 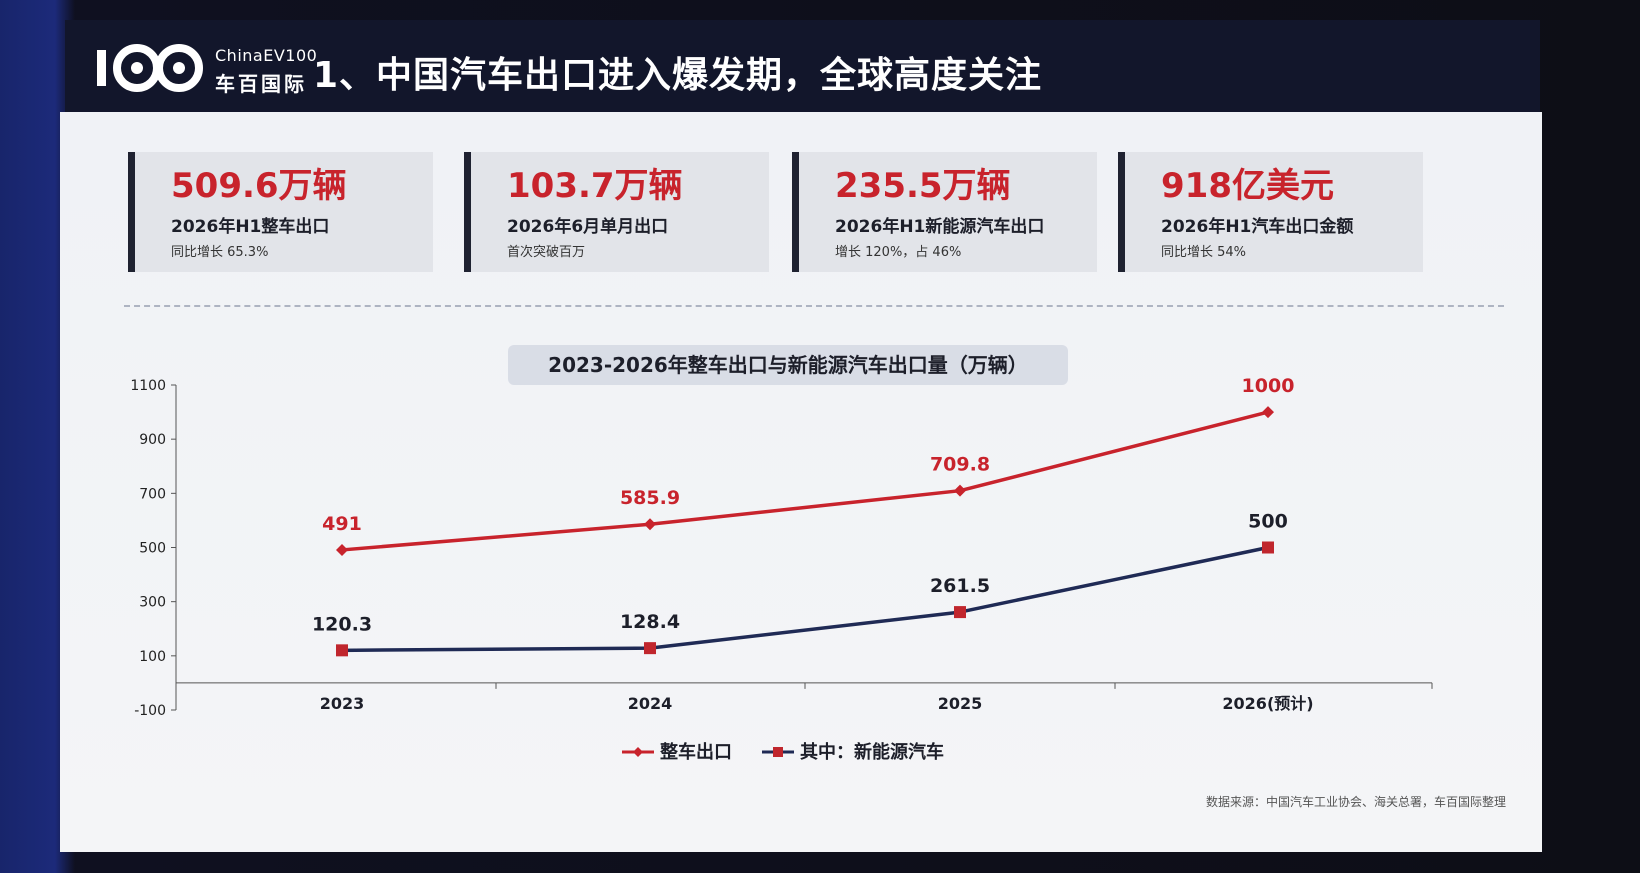 What do you see at coordinates (678, 75) in the screenshot?
I see `slide-title: 1、中国汽车出口进入爆发期，全球高度关注` at bounding box center [678, 75].